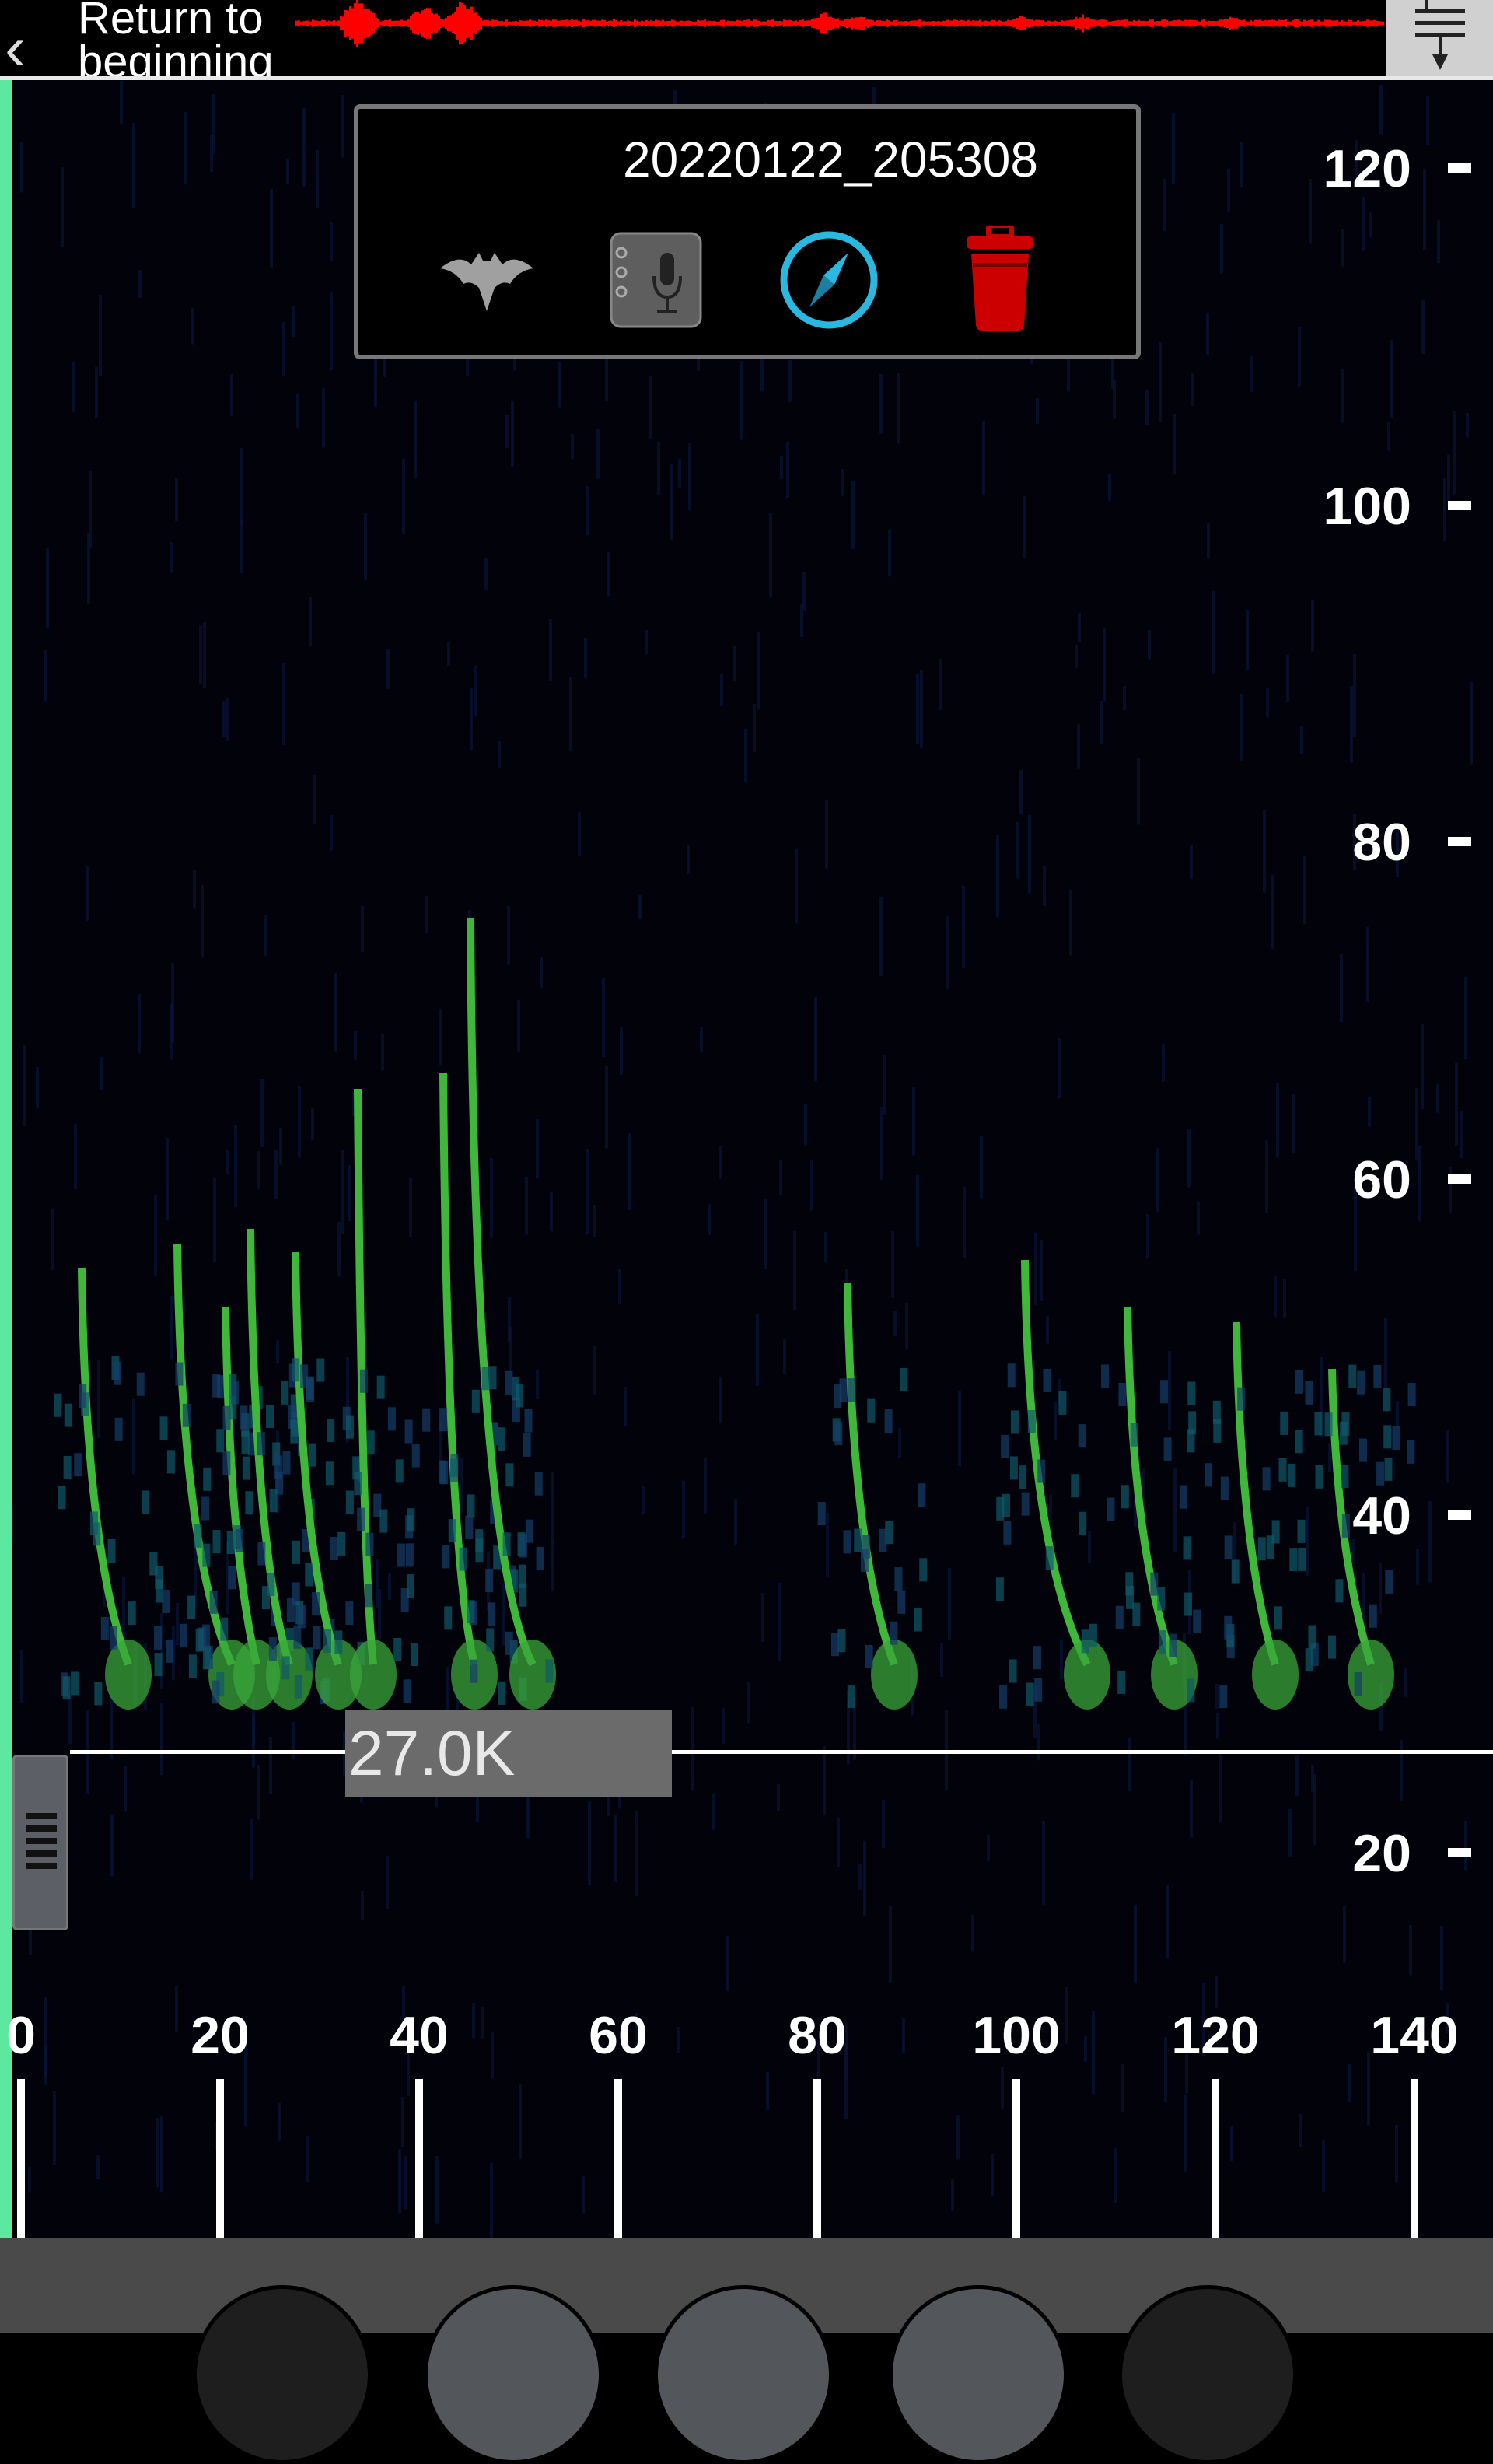 The height and width of the screenshot is (2464, 1493). Describe the element at coordinates (1381, 1516) in the screenshot. I see `y-tick-label: 40` at that location.